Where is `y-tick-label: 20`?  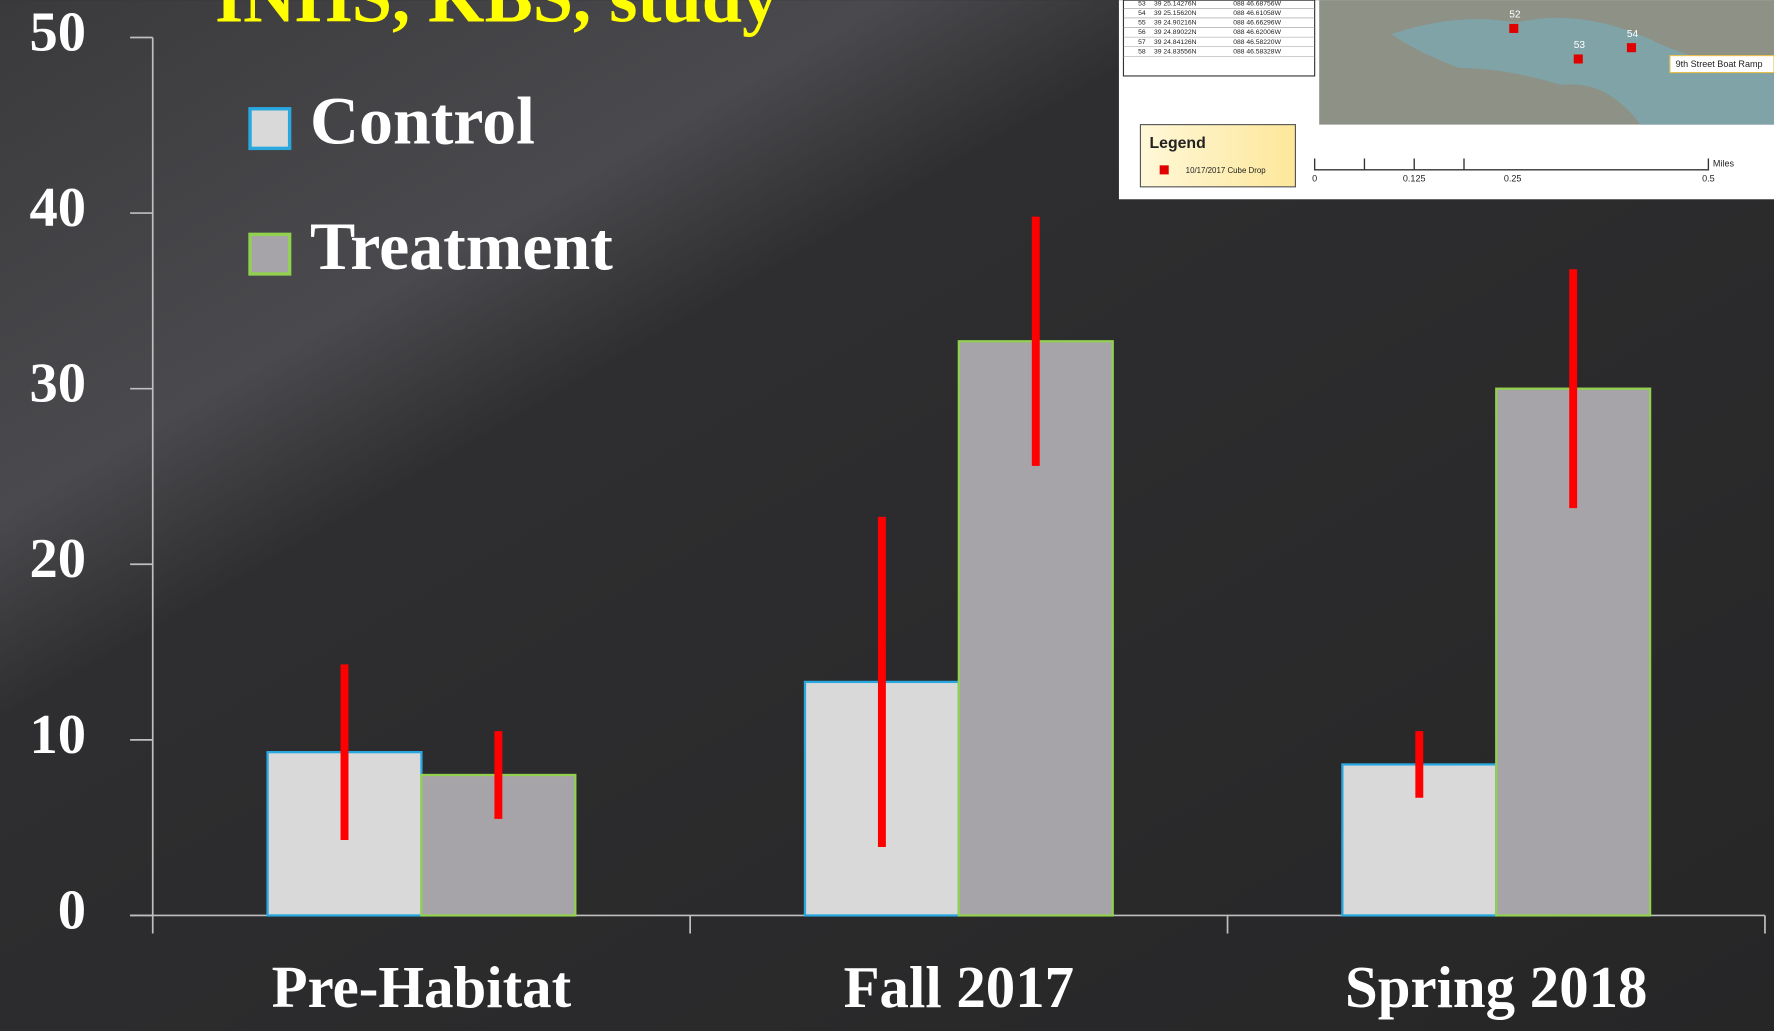
y-tick-label: 20 is located at coordinates (57, 559).